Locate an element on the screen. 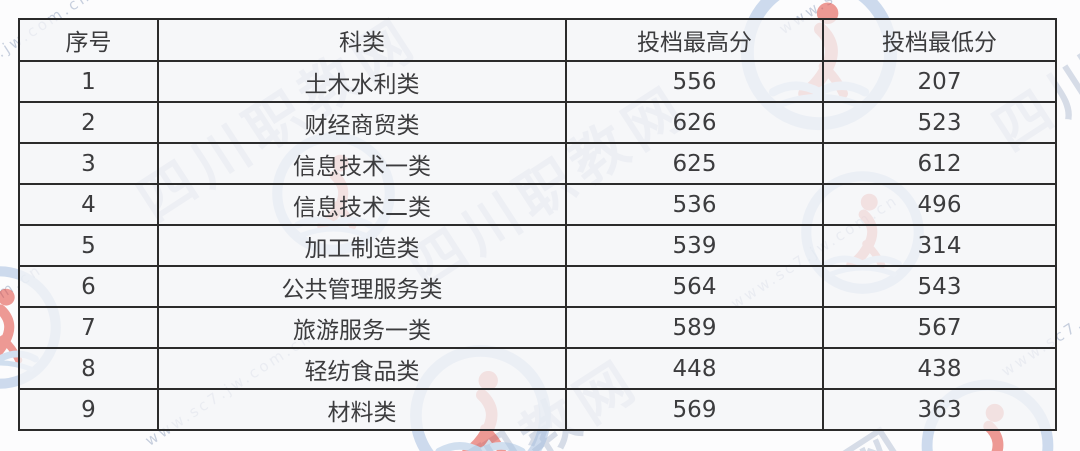  table-cell: 612 is located at coordinates (939, 163).